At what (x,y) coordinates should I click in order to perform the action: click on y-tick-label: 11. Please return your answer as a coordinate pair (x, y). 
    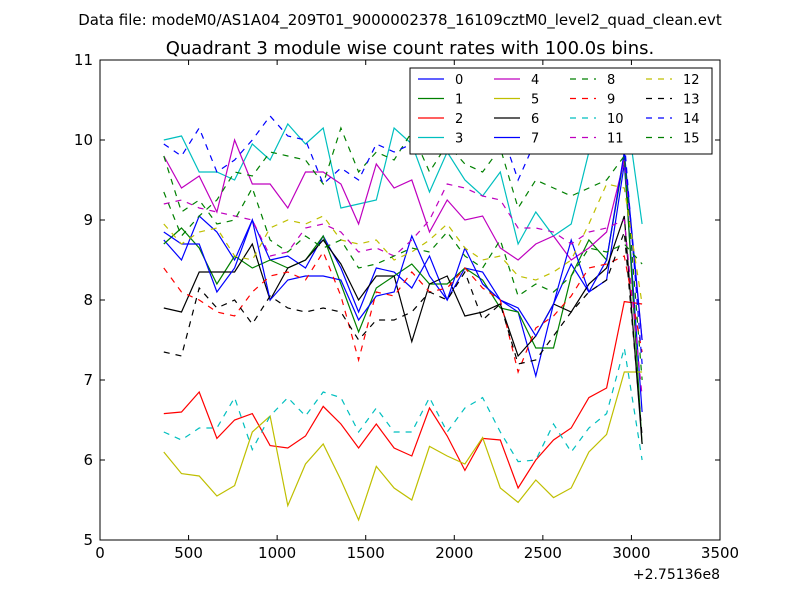
    Looking at the image, I should click on (83, 60).